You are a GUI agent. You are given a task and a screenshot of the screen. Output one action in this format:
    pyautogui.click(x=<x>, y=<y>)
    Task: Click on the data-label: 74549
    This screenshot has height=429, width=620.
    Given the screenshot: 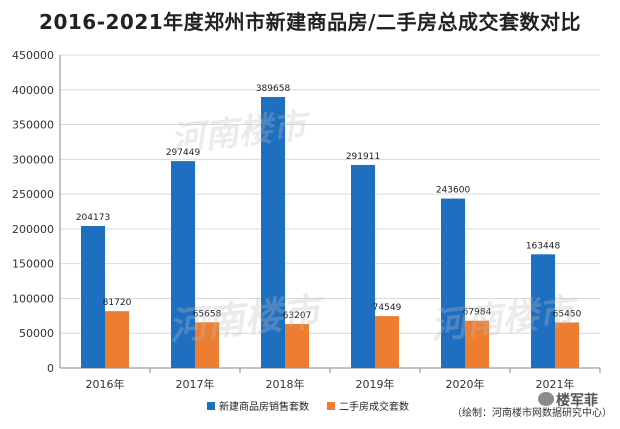 What is the action you would take?
    pyautogui.click(x=387, y=308)
    